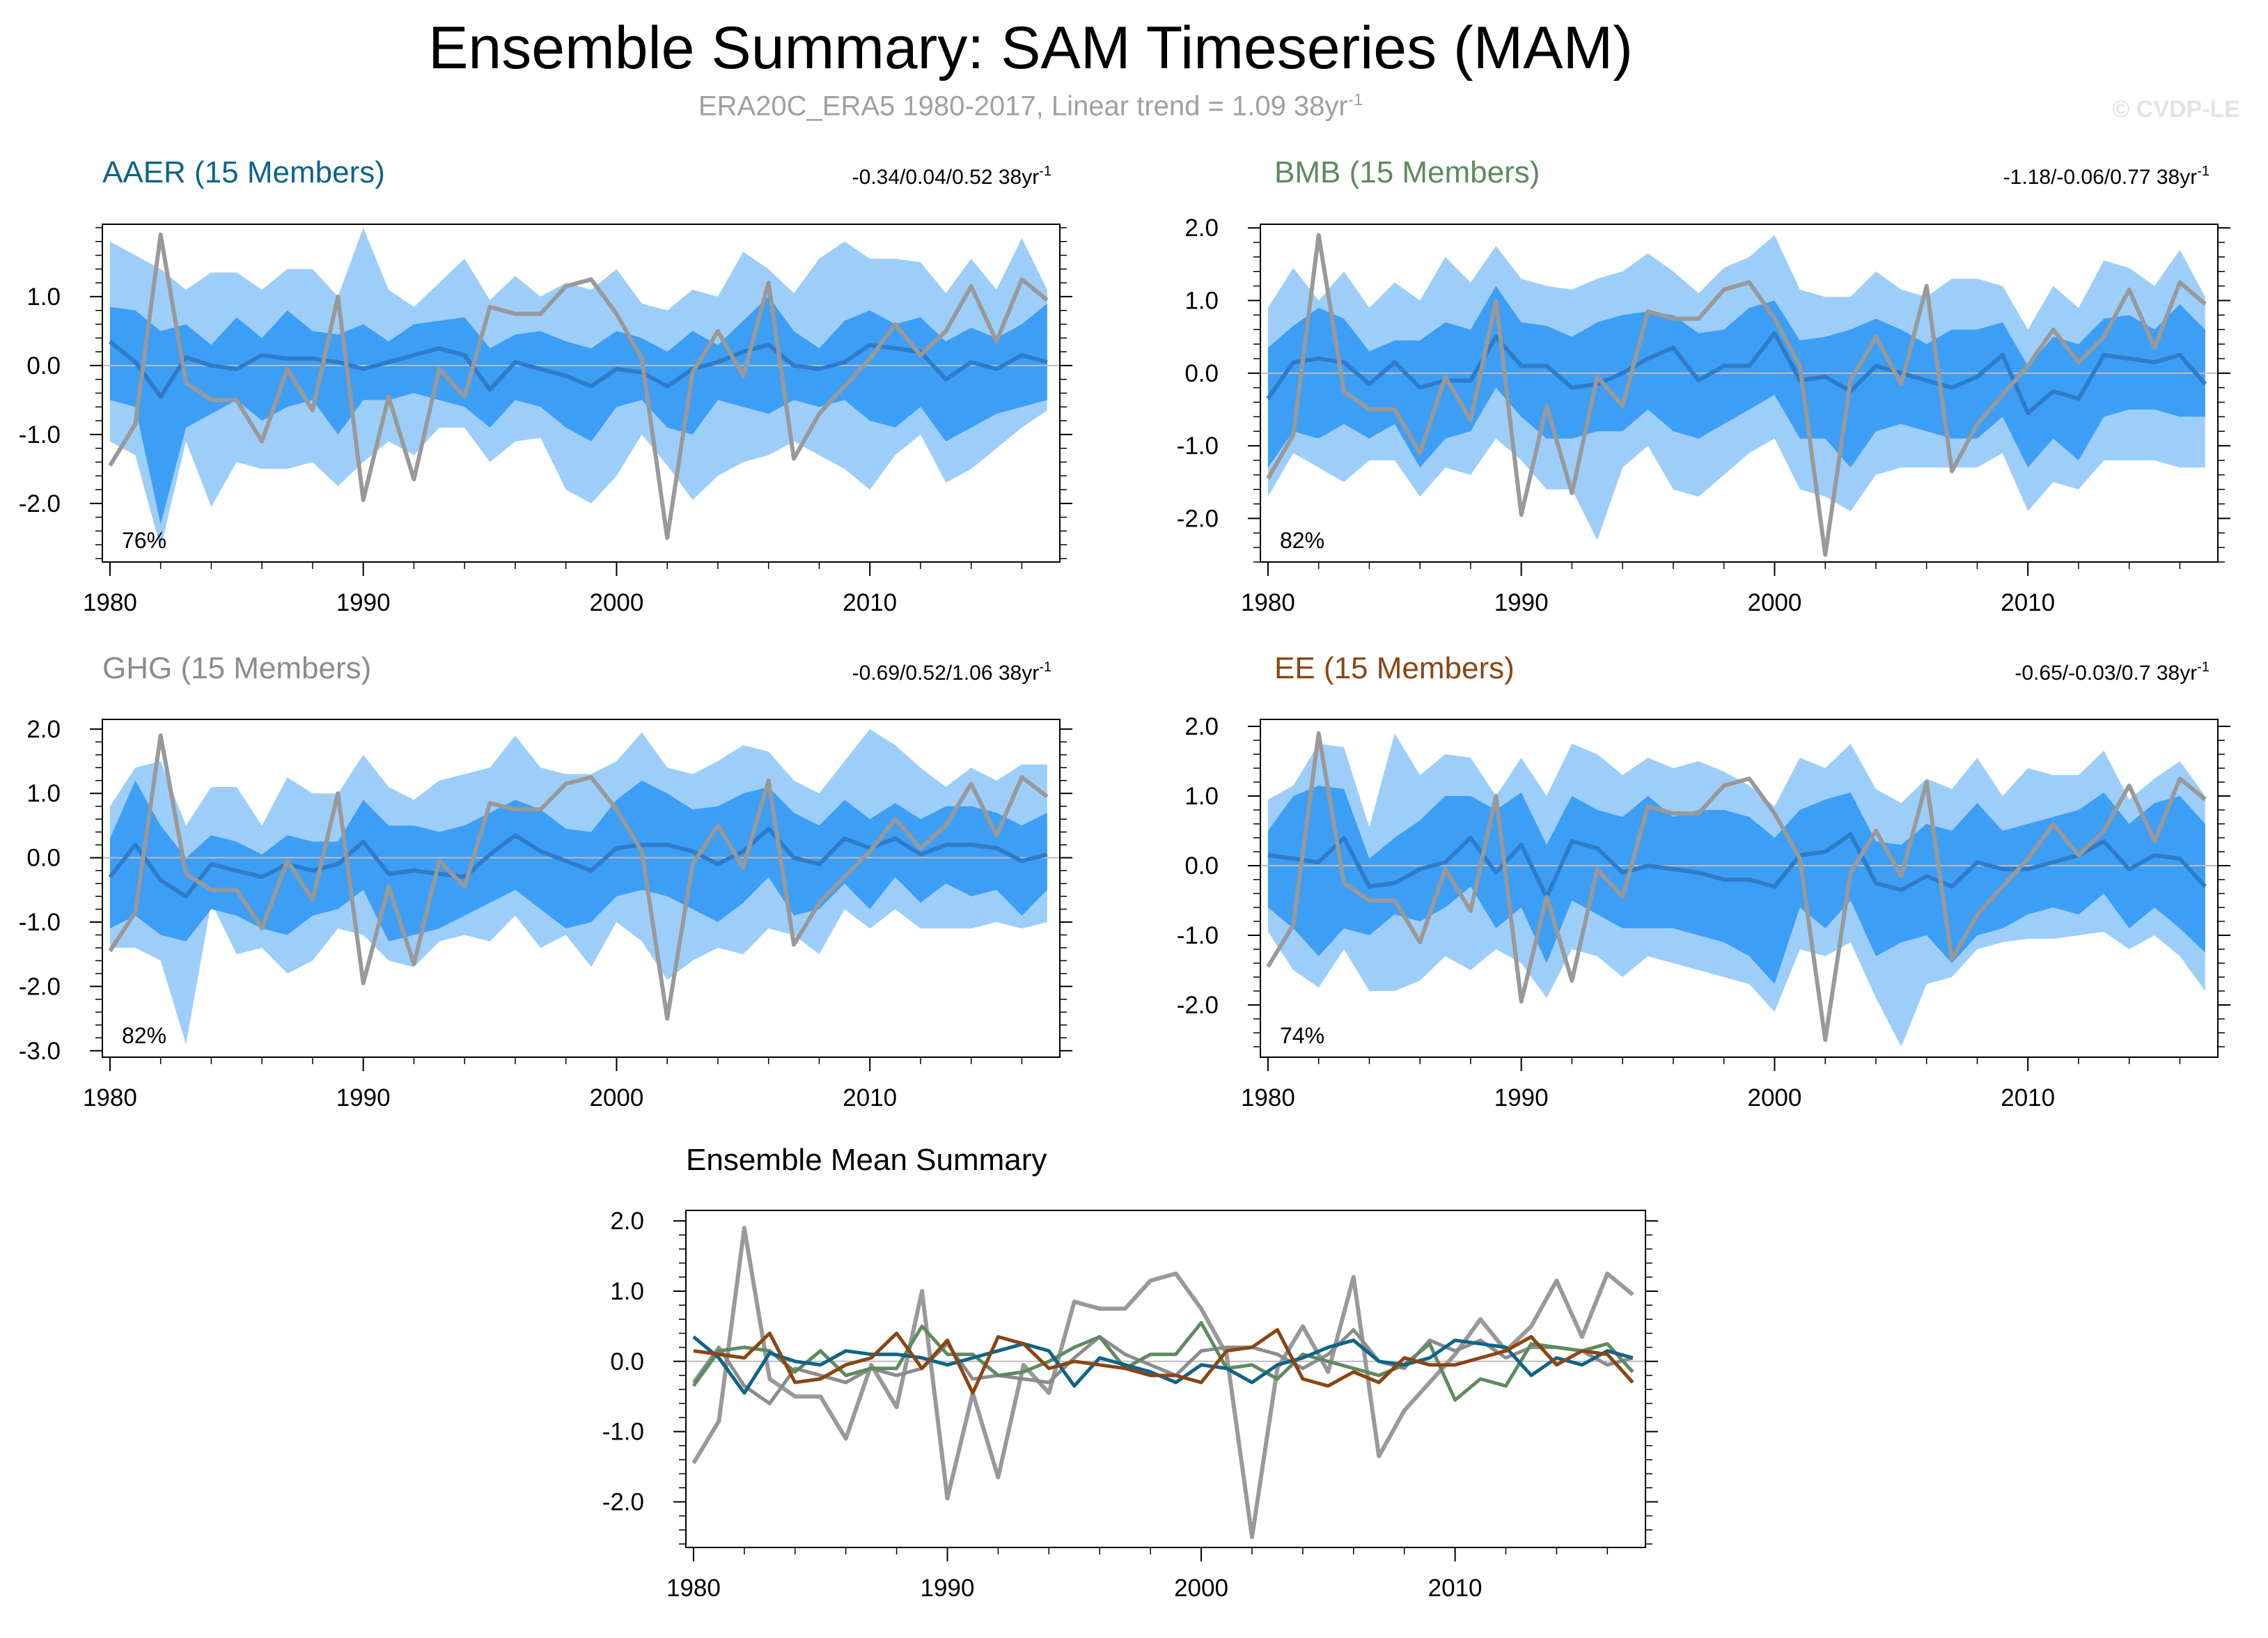 The image size is (2268, 1638). Describe the element at coordinates (2028, 1098) in the screenshot. I see `ee-x-tick-label: 2010` at that location.